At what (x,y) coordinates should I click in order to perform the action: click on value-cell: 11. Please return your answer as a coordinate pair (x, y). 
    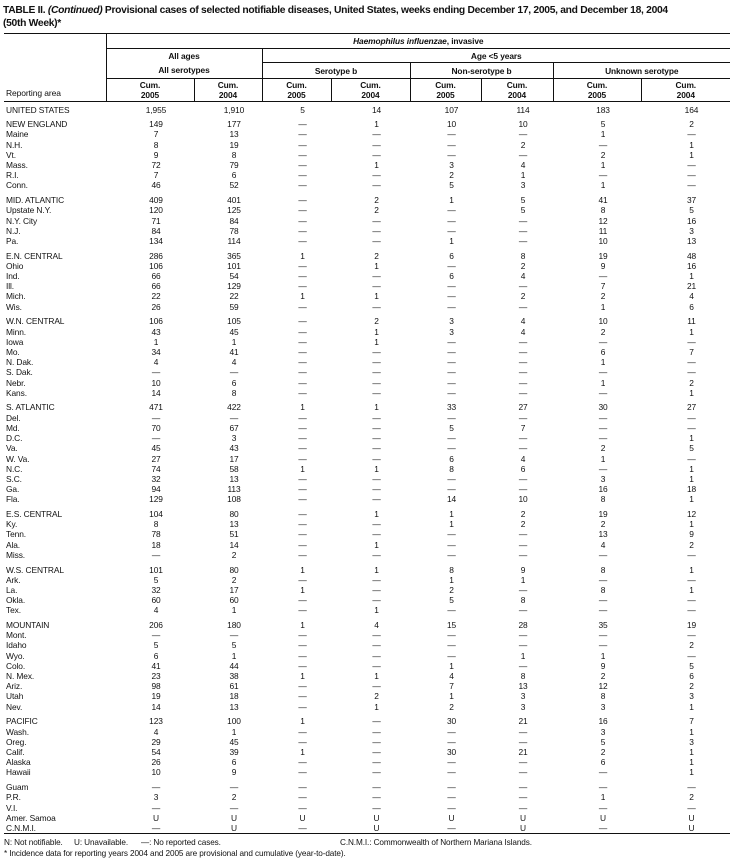
    Looking at the image, I should click on (691, 321).